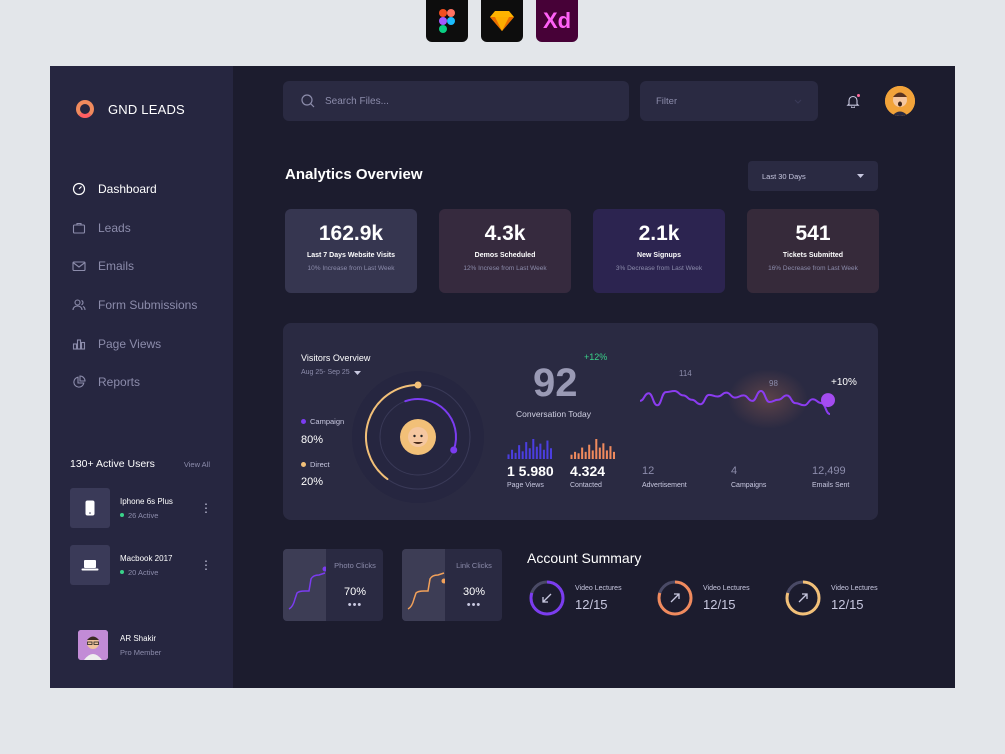 The height and width of the screenshot is (754, 1005). I want to click on notification-bell-icon, so click(853, 101).